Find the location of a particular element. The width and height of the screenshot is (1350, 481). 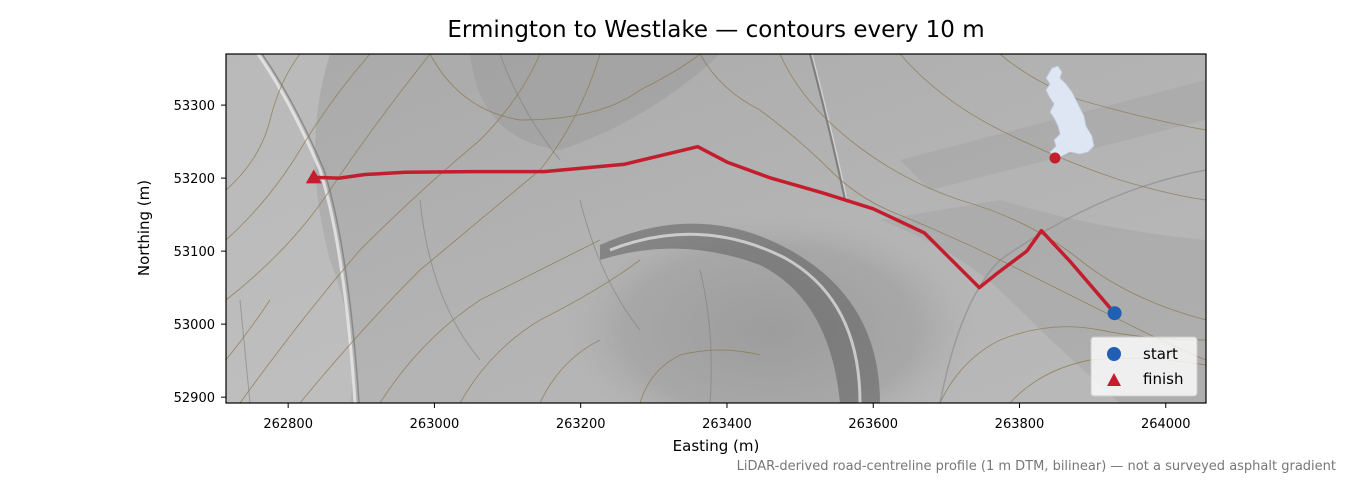

start-marker is located at coordinates (1114, 313).